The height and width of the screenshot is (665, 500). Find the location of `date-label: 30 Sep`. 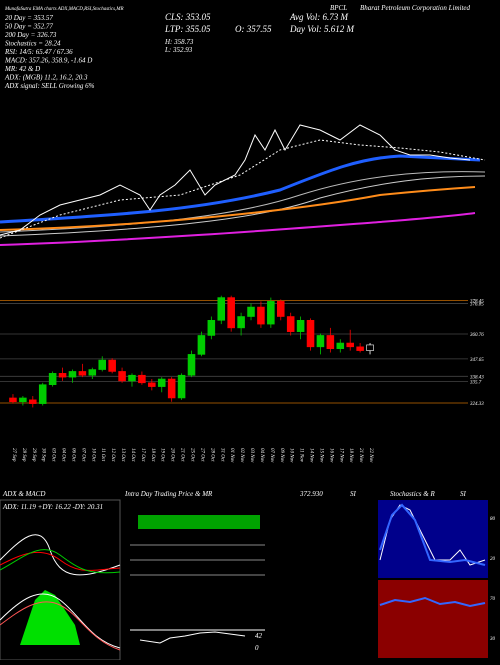

date-label: 30 Sep is located at coordinates (43, 455).